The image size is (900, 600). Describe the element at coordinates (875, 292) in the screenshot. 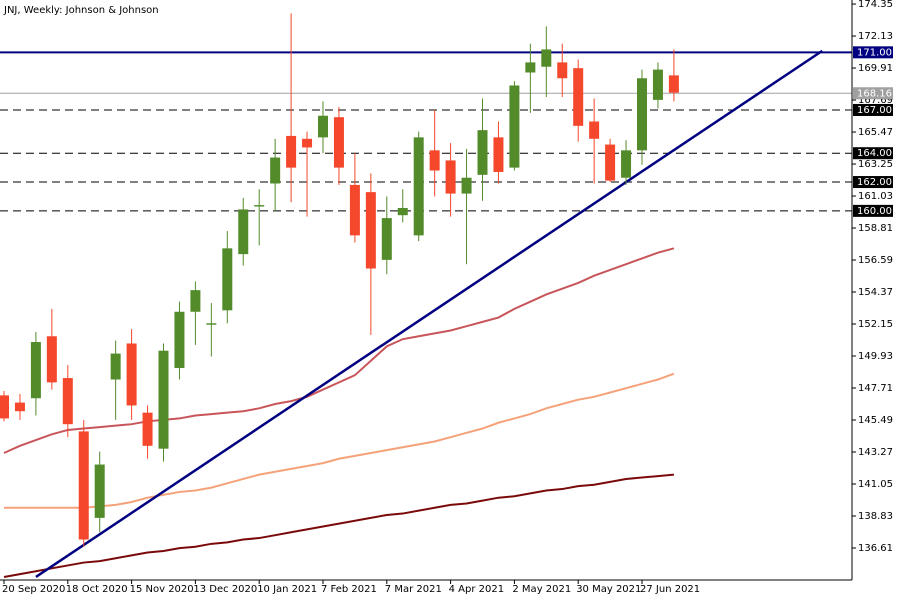

I see `y-tick-label: 154.37` at that location.